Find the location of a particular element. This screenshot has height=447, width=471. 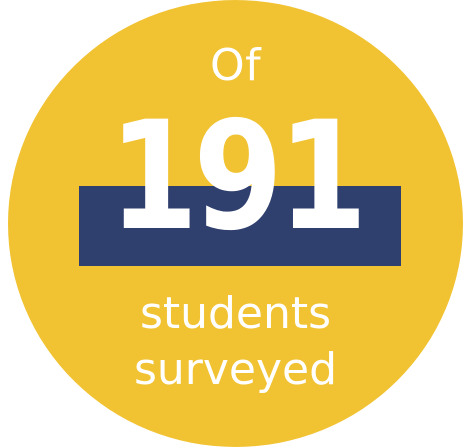

stat-suffix-line-2: surveyed is located at coordinates (235, 369).